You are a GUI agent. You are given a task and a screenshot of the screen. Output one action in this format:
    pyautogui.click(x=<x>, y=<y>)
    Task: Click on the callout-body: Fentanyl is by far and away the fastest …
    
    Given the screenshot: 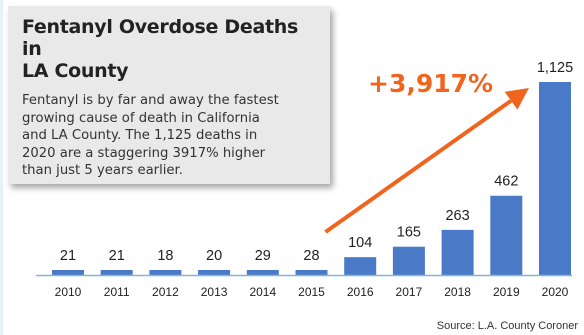 What is the action you would take?
    pyautogui.click(x=169, y=136)
    